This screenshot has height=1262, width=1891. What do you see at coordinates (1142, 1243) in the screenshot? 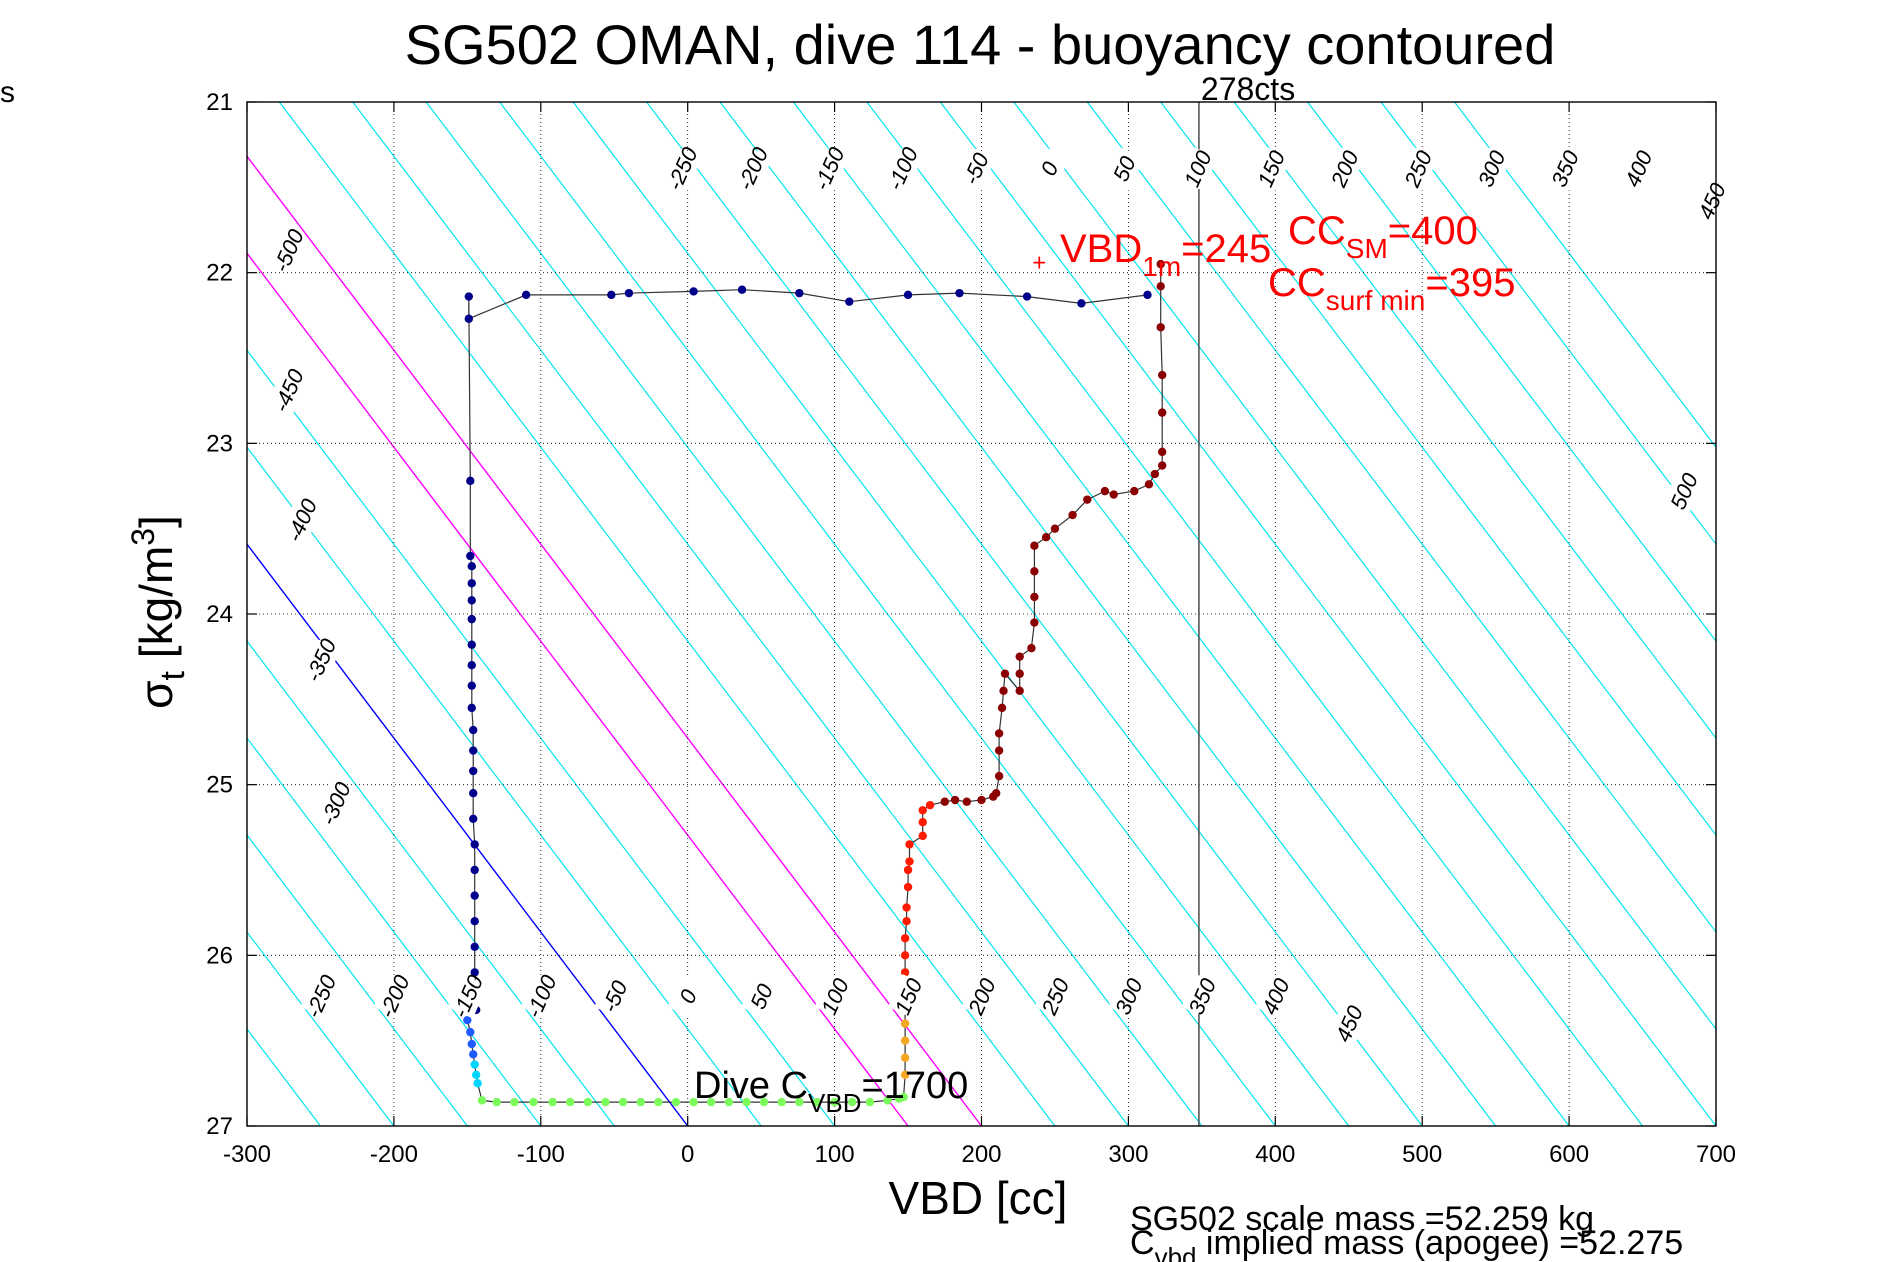
I see `footer-implied-prefix: C` at bounding box center [1142, 1243].